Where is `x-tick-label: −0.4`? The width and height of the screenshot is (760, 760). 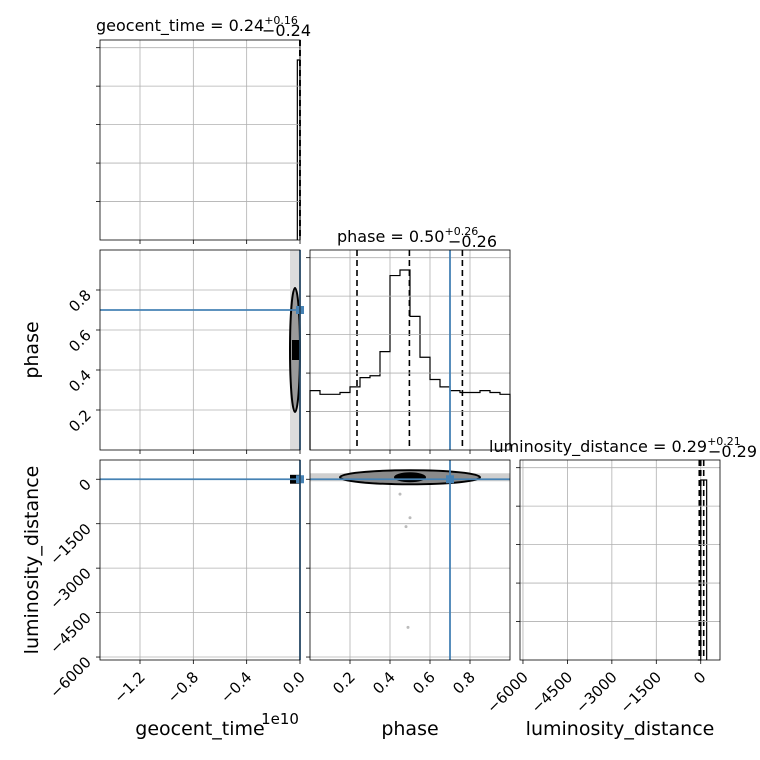
x-tick-label: −0.4 is located at coordinates (236, 687).